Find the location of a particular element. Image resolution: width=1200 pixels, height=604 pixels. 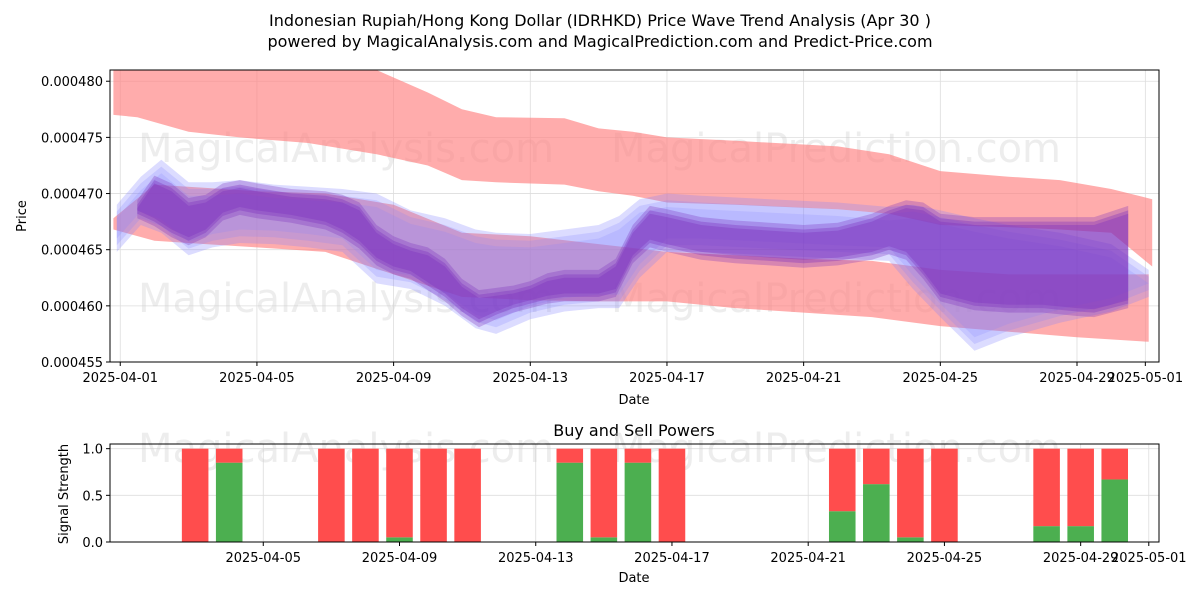

signal-y-ticks: 0.0 0.5 1.0 is located at coordinates (96, 497).